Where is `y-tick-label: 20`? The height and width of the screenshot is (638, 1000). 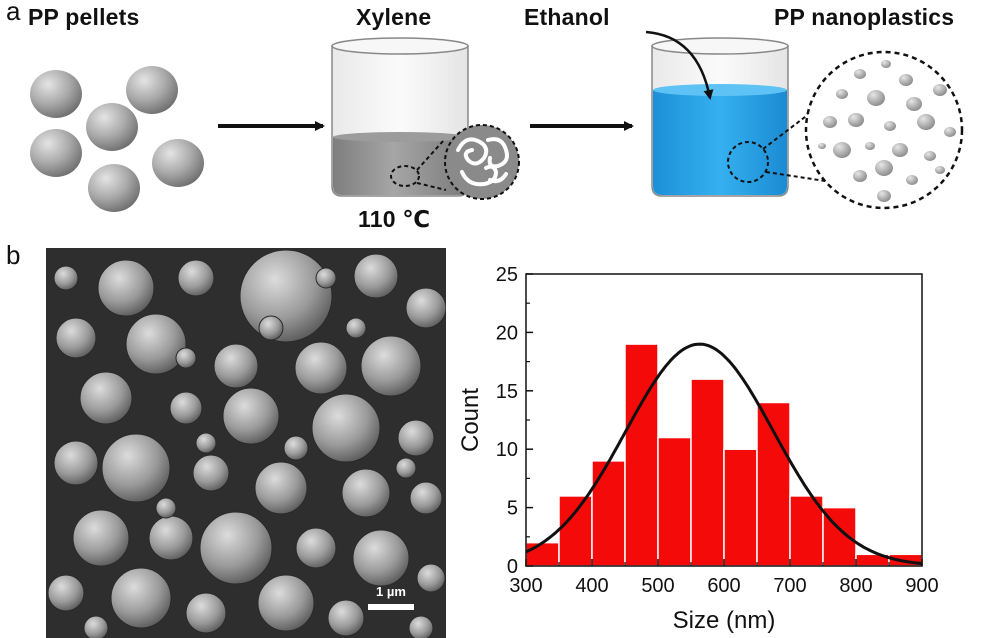
y-tick-label: 20 is located at coordinates (507, 333).